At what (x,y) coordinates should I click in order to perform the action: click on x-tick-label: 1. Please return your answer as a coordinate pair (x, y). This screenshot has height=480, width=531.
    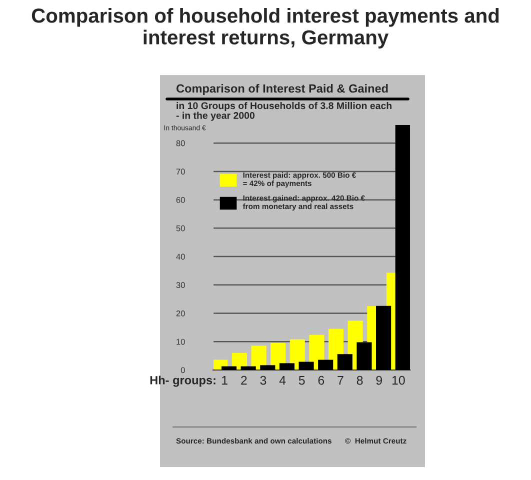
    Looking at the image, I should click on (225, 380).